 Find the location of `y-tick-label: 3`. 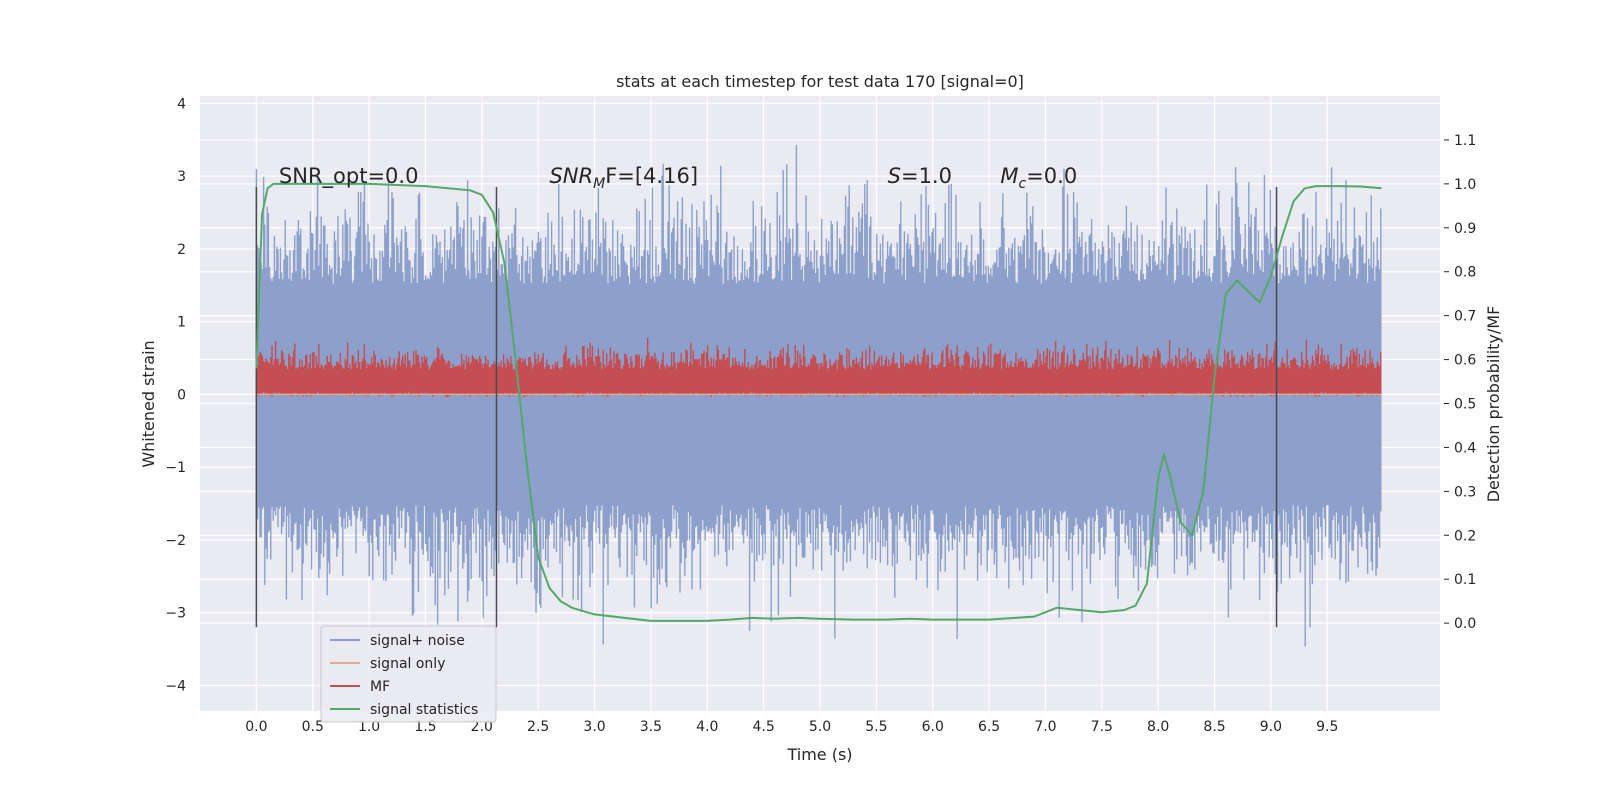

y-tick-label: 3 is located at coordinates (181, 177).